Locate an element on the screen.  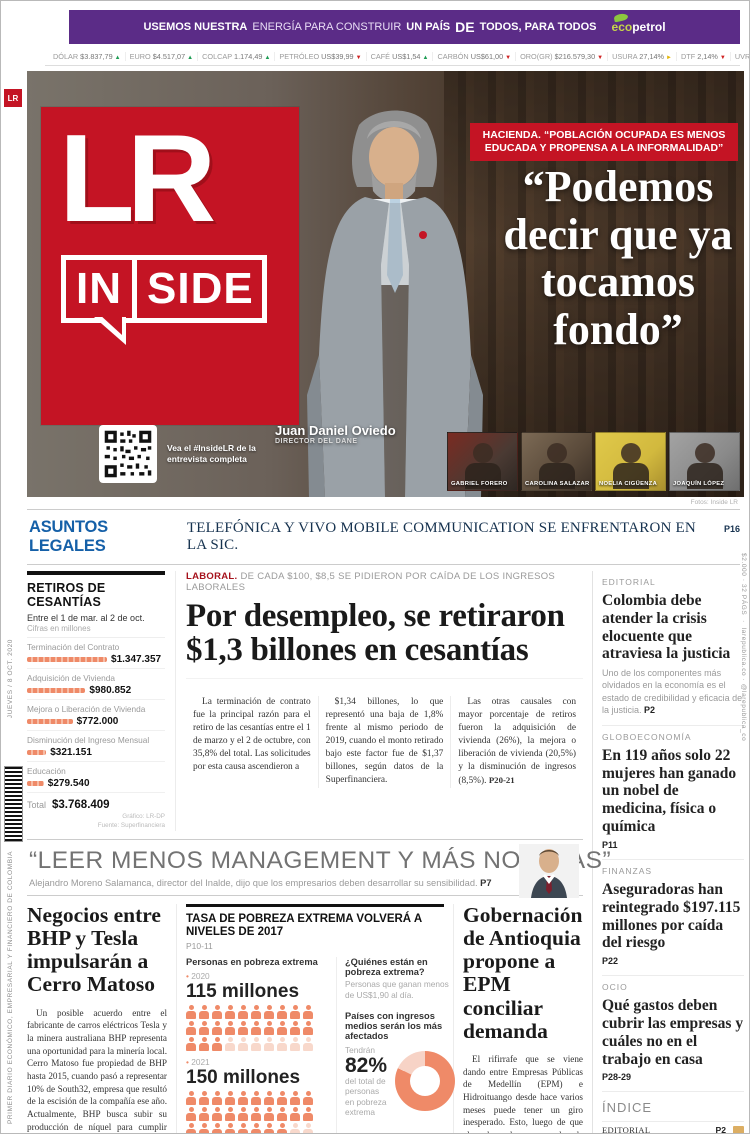
section-label: ASUNTOS LEGALES is located at coordinates (68, 536).